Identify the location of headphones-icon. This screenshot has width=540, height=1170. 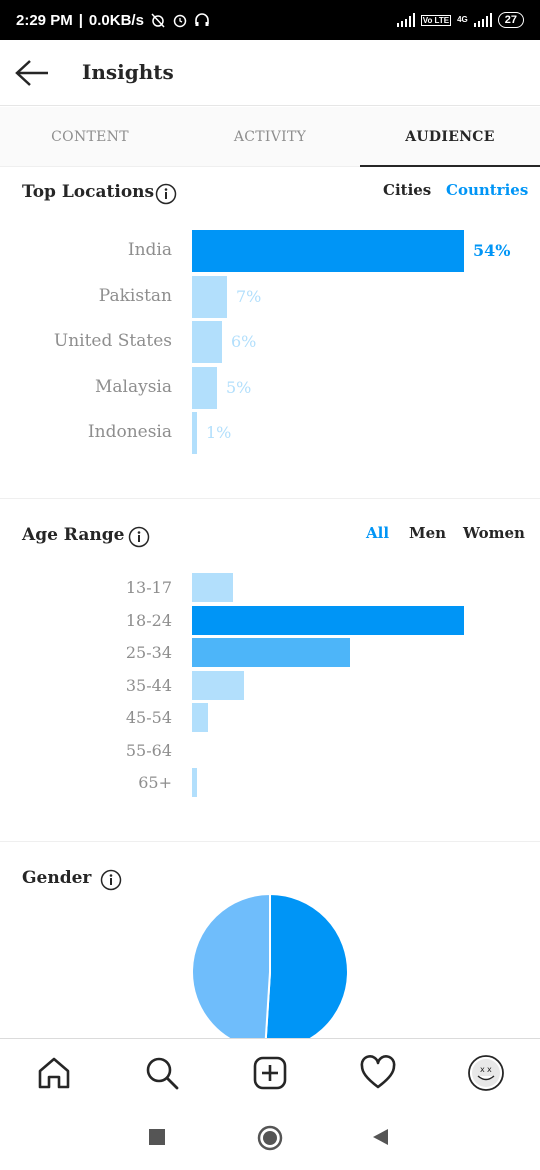
(202, 19).